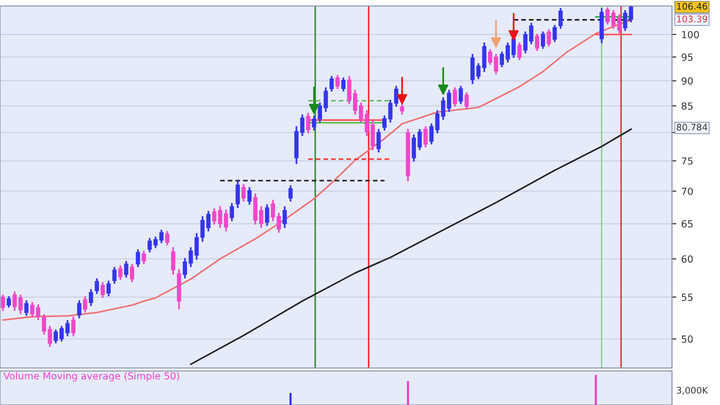 This screenshot has width=720, height=405. What do you see at coordinates (687, 191) in the screenshot?
I see `y-tick-label: 70` at bounding box center [687, 191].